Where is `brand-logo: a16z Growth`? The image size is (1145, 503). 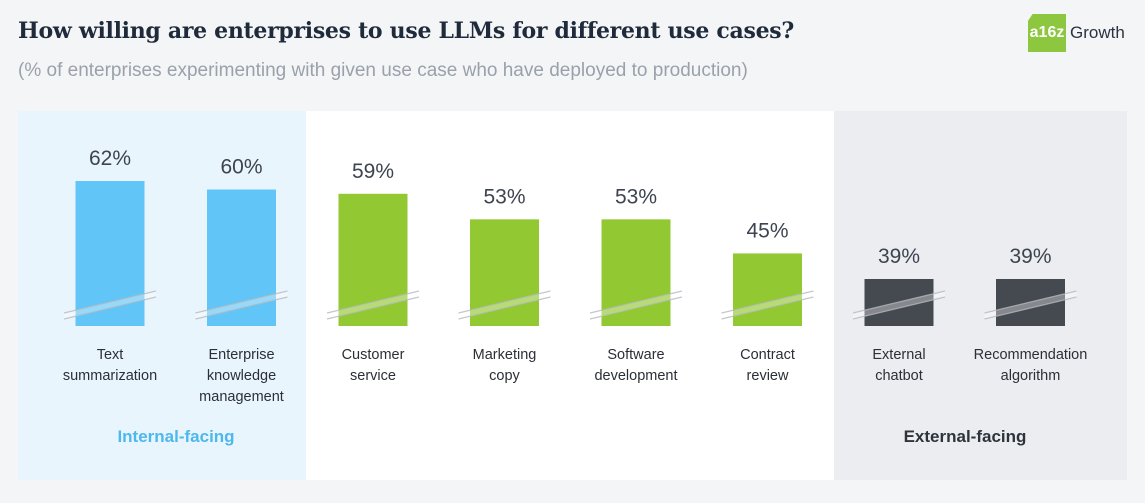 brand-logo: a16z Growth is located at coordinates (1076, 33).